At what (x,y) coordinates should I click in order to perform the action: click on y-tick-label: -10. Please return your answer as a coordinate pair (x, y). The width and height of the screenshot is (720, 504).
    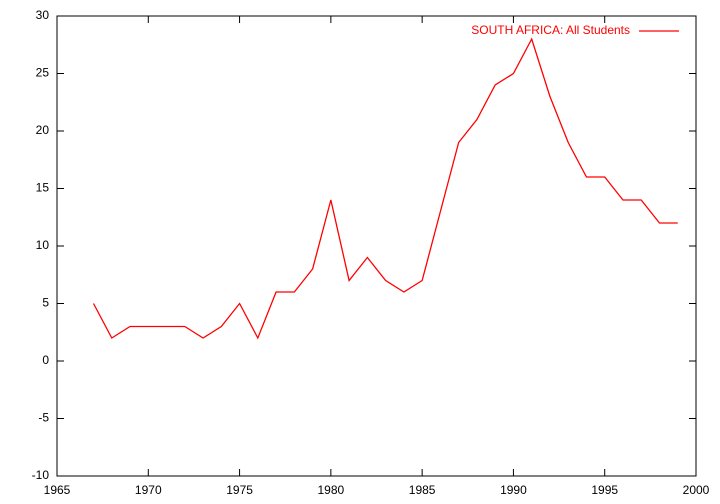
    Looking at the image, I should click on (41, 475).